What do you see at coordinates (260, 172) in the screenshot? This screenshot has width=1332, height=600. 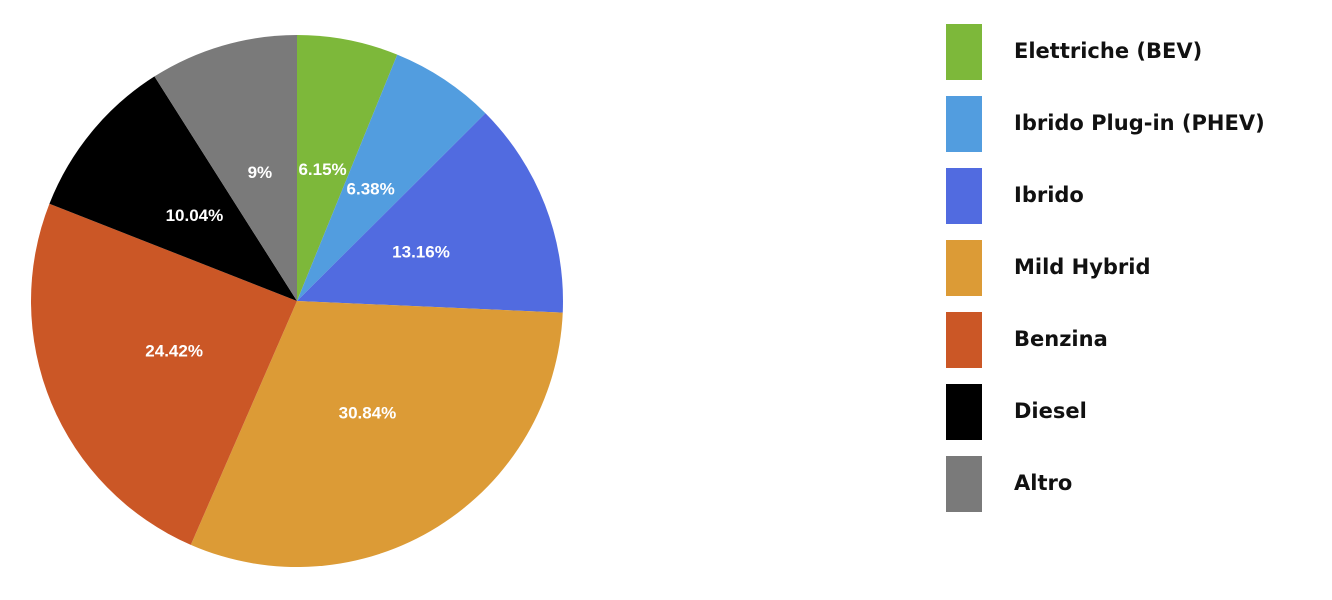 I see `value-label: 9%` at bounding box center [260, 172].